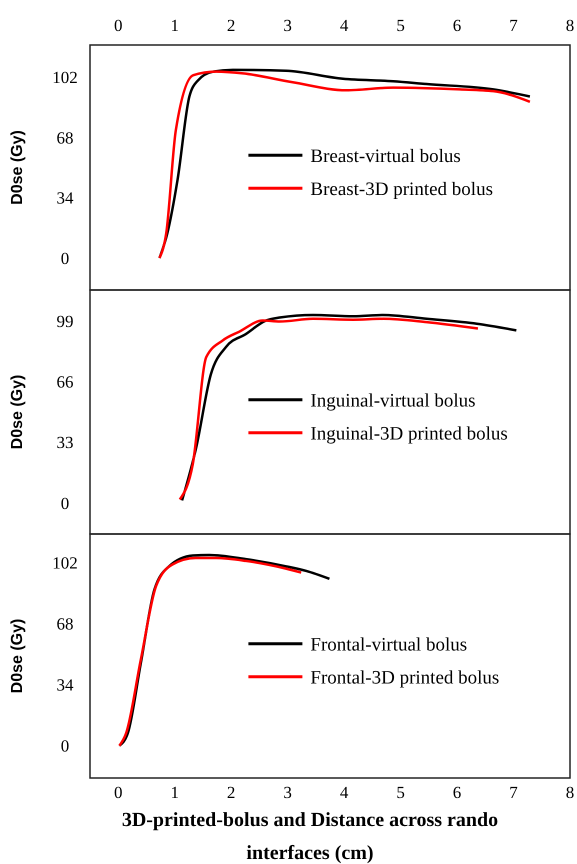 This screenshot has height=864, width=577. What do you see at coordinates (393, 401) in the screenshot?
I see `legend-label: Inguinal-virtual bolus` at bounding box center [393, 401].